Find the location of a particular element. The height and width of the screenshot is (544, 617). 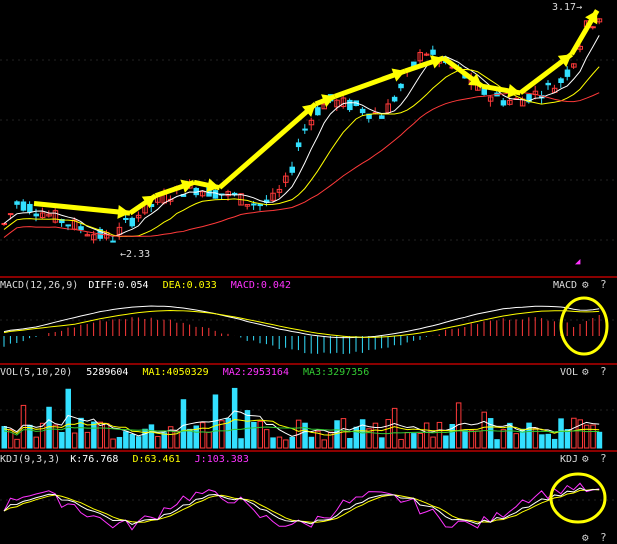

macd-histogram is located at coordinates (301, 329).